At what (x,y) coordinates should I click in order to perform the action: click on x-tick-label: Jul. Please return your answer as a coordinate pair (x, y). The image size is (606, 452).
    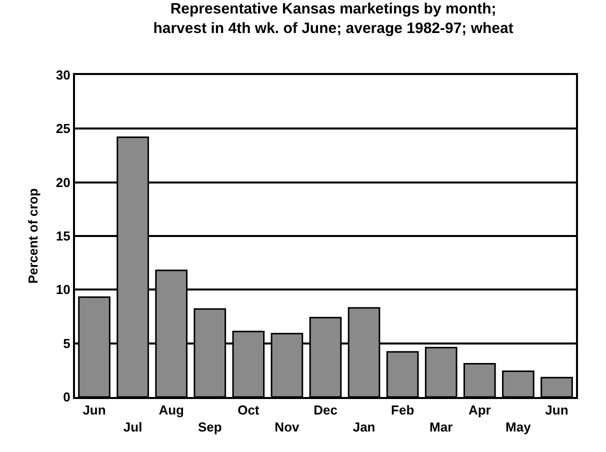
    Looking at the image, I should click on (132, 427).